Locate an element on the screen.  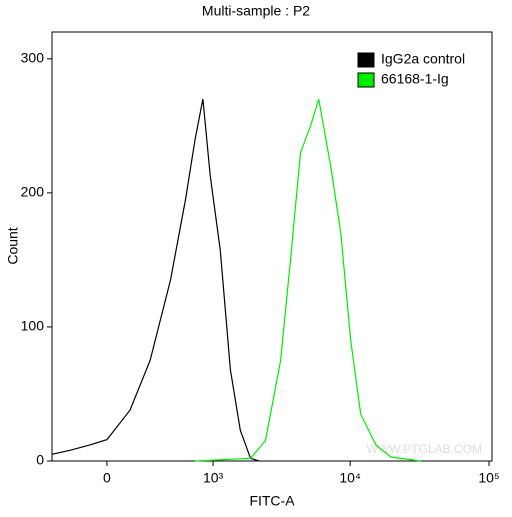
x-tick-label: 10⁴ is located at coordinates (350, 478).